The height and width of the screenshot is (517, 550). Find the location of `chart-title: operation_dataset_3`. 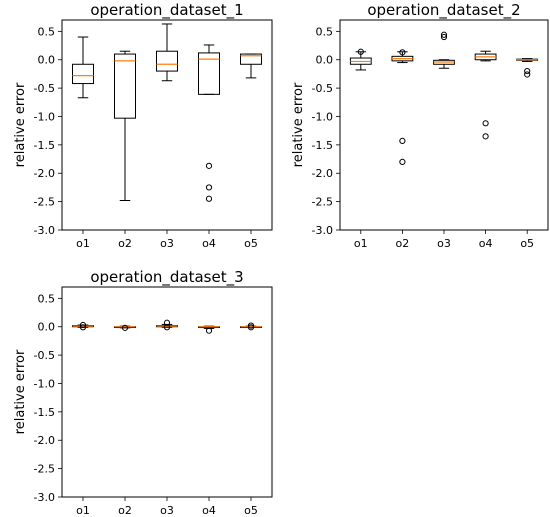

chart-title: operation_dataset_3 is located at coordinates (166, 277).